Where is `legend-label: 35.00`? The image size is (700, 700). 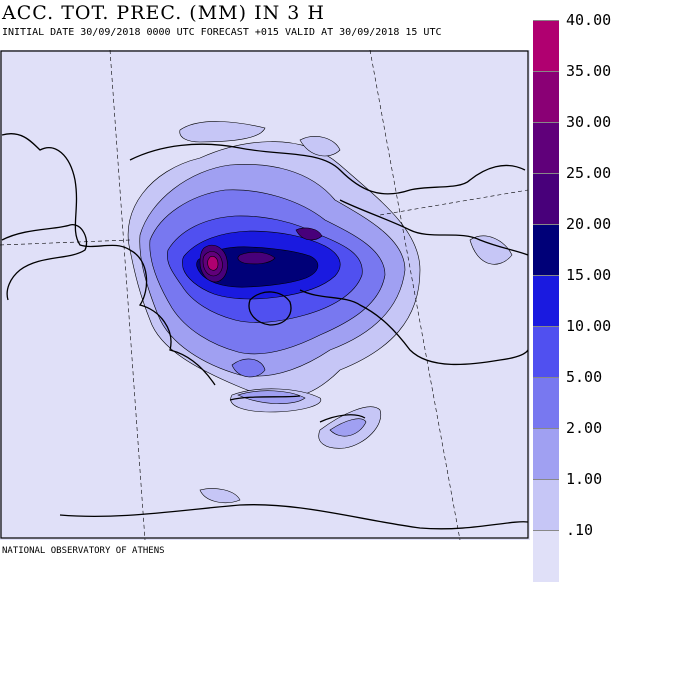
legend-label: 35.00 is located at coordinates (589, 71).